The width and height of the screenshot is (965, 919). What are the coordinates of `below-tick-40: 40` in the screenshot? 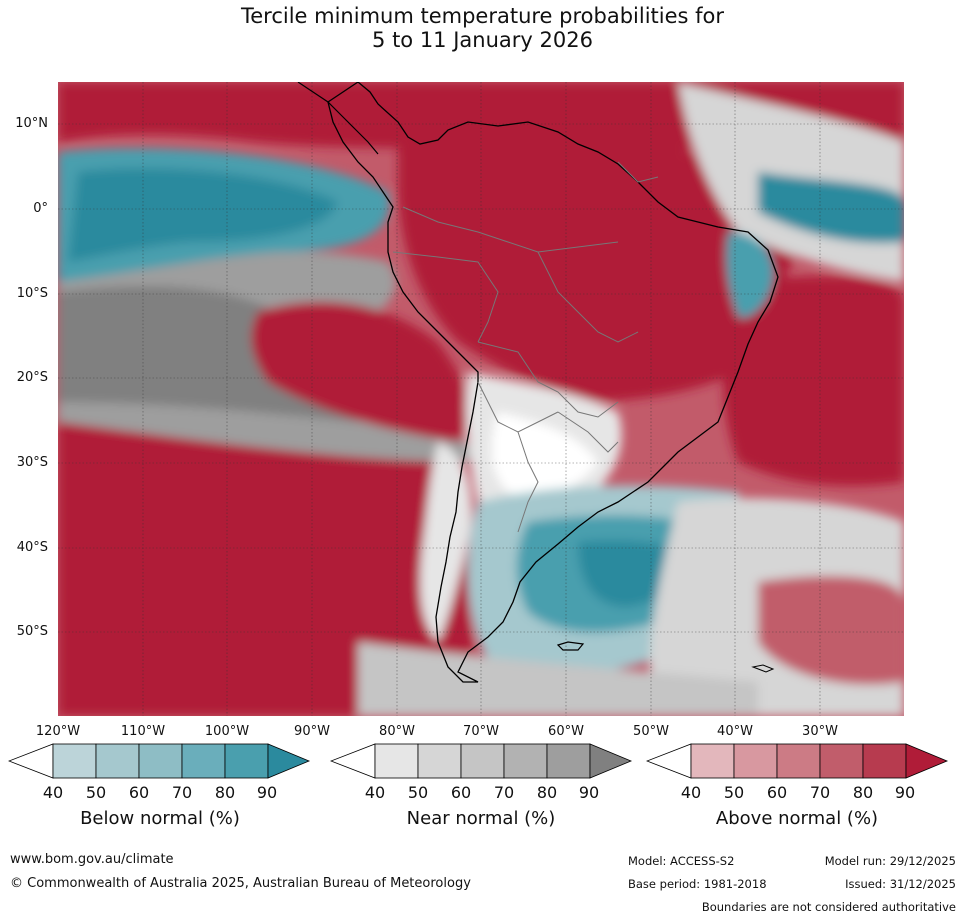 It's located at (53, 792).